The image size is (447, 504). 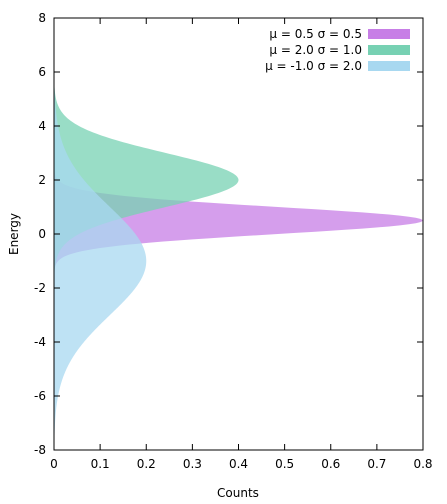 What do you see at coordinates (42, 234) in the screenshot?
I see `y-tick-label: 0` at bounding box center [42, 234].